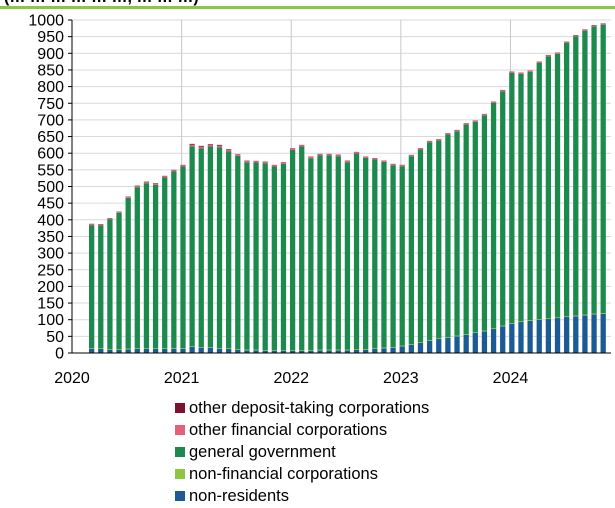 This screenshot has height=508, width=615. What do you see at coordinates (511, 378) in the screenshot?
I see `x-tick-label: 2024` at bounding box center [511, 378].